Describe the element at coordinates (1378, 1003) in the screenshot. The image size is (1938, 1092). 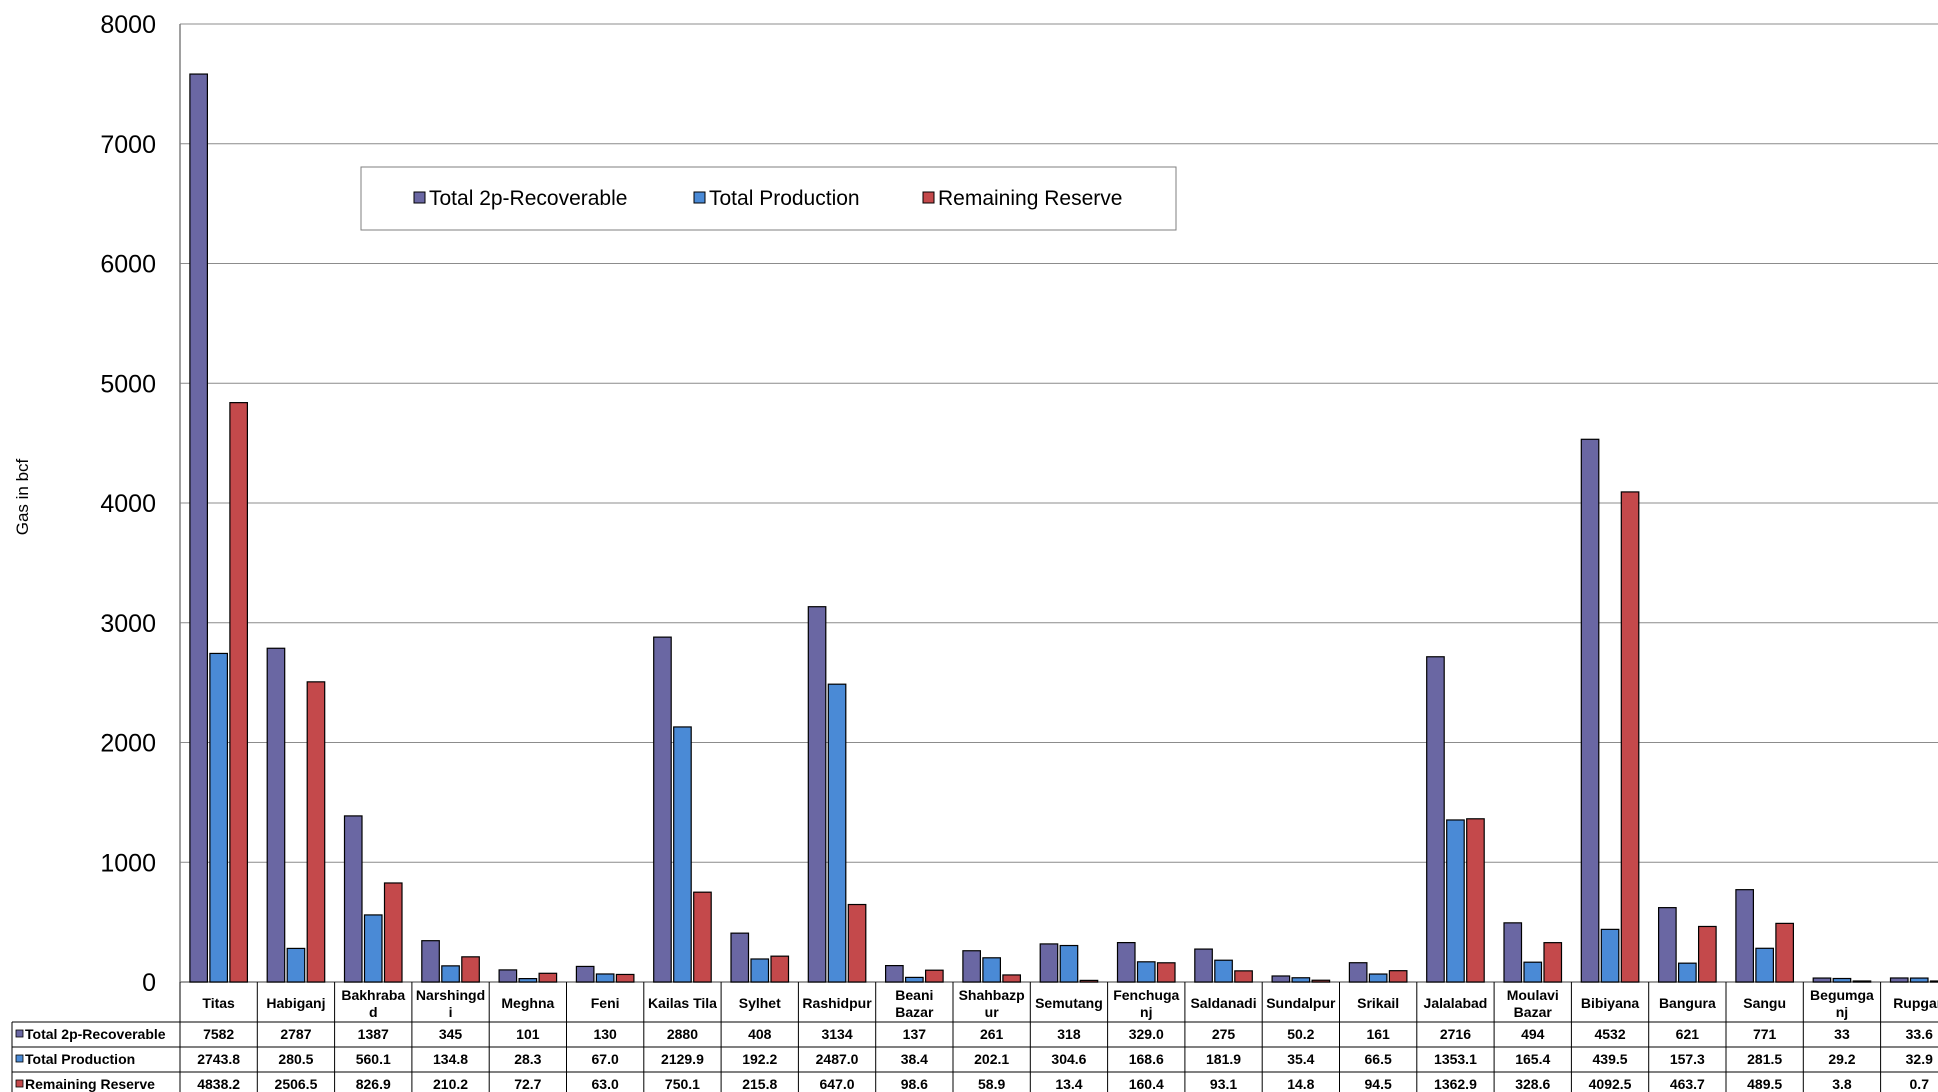
I see `category-label: Srikail` at that location.